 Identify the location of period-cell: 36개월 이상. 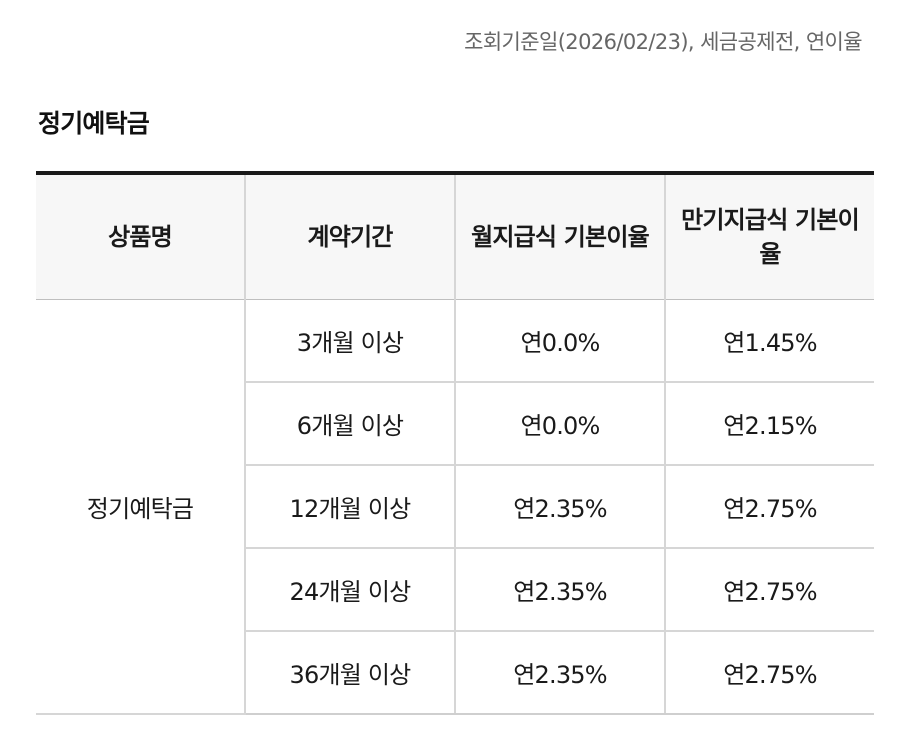
(350, 673).